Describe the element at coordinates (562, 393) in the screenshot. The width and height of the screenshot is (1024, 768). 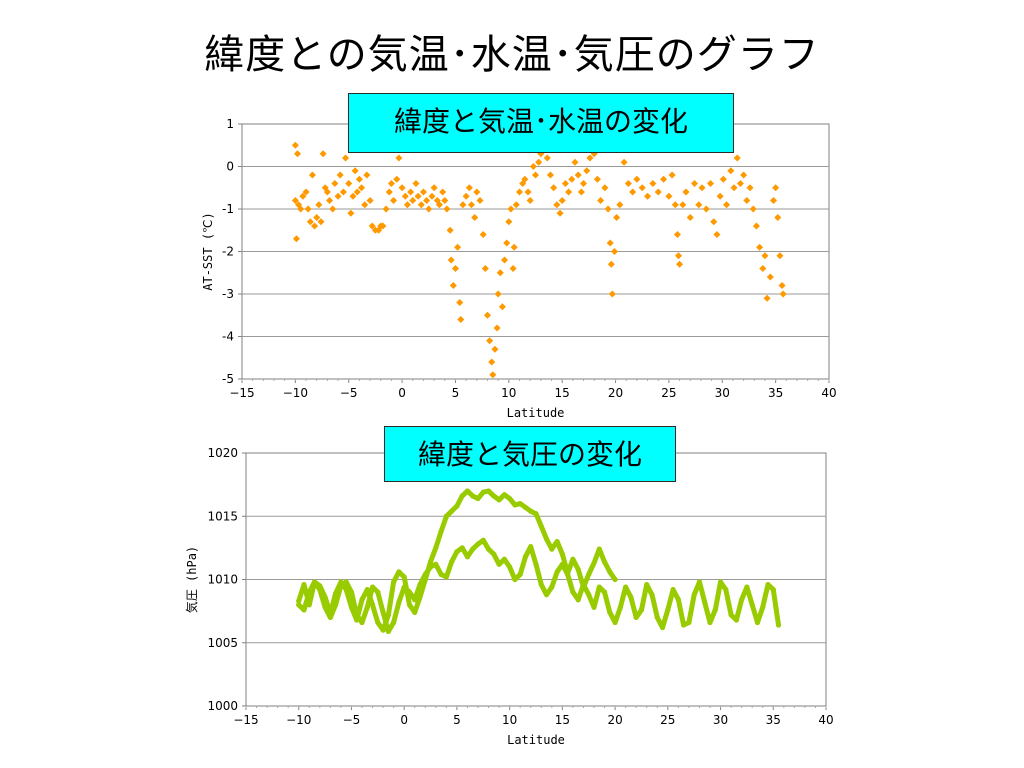
I see `x-tick-label: 15` at that location.